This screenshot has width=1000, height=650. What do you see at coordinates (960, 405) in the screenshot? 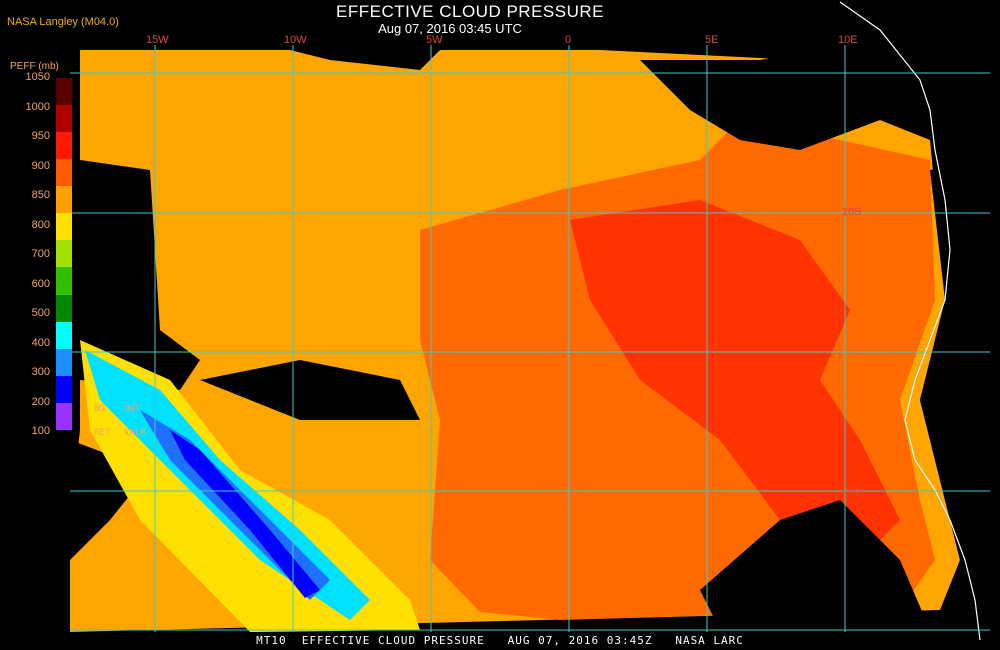
I see `clear-sky-coast` at bounding box center [960, 405].